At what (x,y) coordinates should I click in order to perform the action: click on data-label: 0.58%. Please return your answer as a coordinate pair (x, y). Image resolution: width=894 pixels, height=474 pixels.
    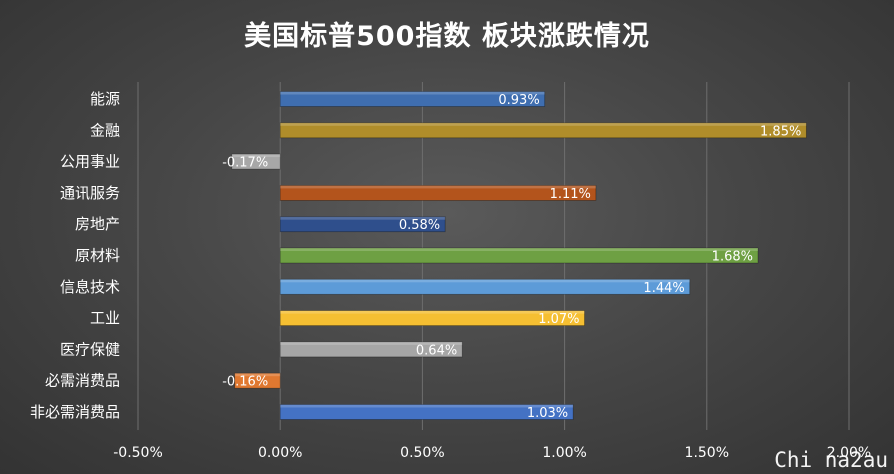
    Looking at the image, I should click on (419, 225).